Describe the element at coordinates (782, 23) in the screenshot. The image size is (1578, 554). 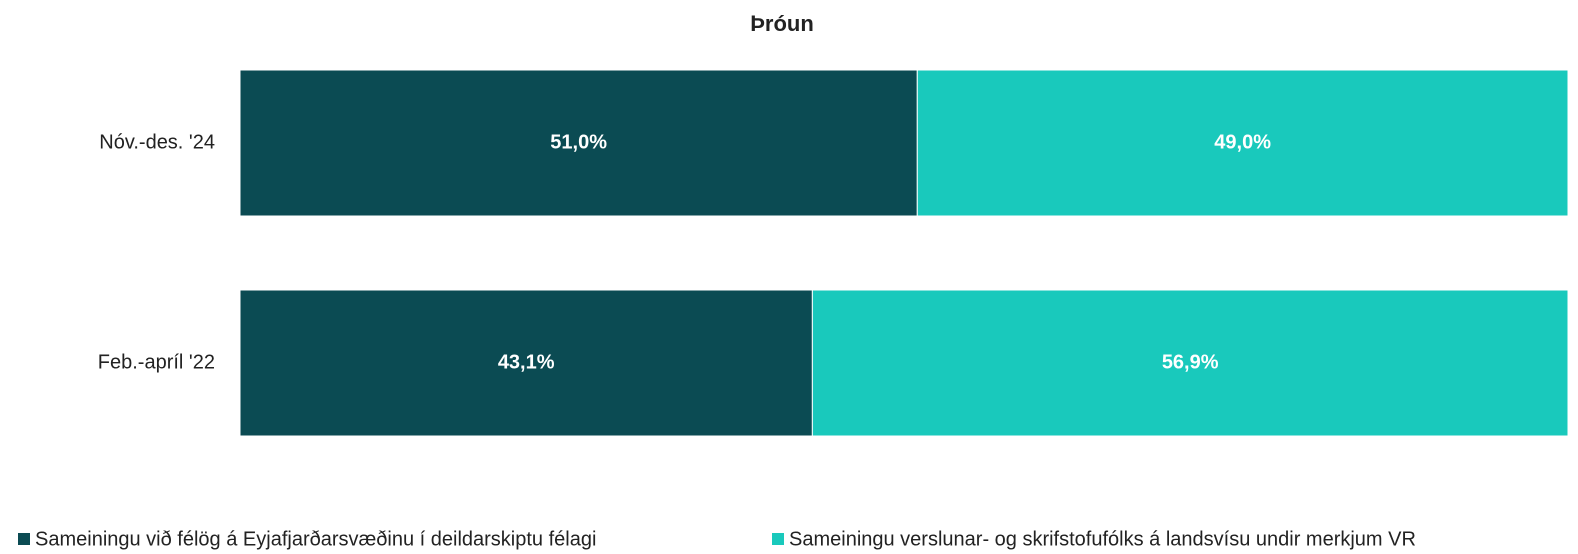
I see `chart-title: Þróun` at that location.